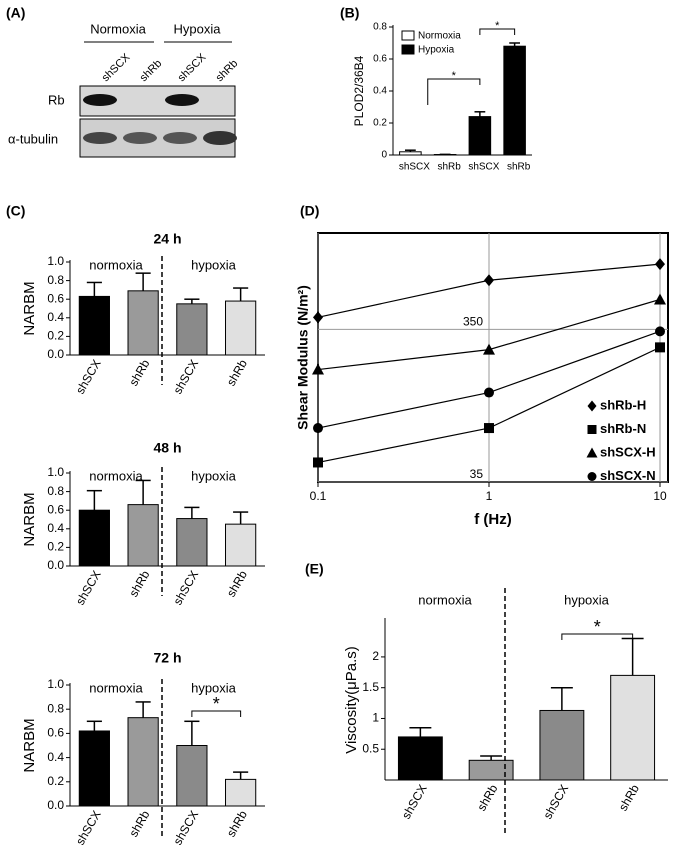 This screenshot has height=853, width=675. Describe the element at coordinates (436, 50) in the screenshot. I see `legend-label: Hypoxia` at that location.